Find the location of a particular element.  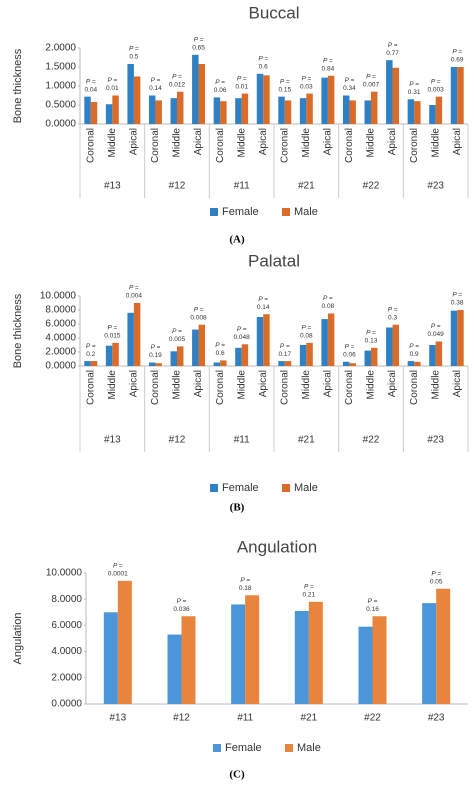

group-label: #13 is located at coordinates (112, 186).